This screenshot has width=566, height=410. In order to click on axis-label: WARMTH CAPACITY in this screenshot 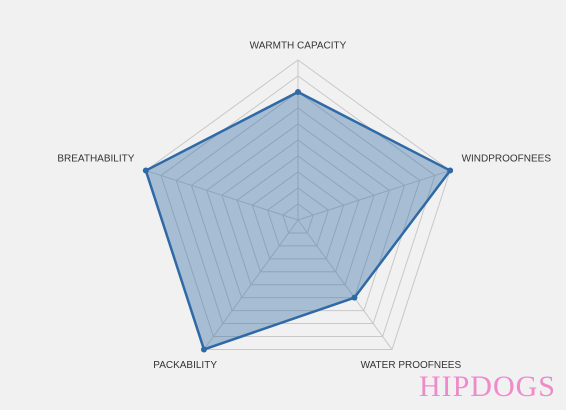, I will do `click(298, 46)`.